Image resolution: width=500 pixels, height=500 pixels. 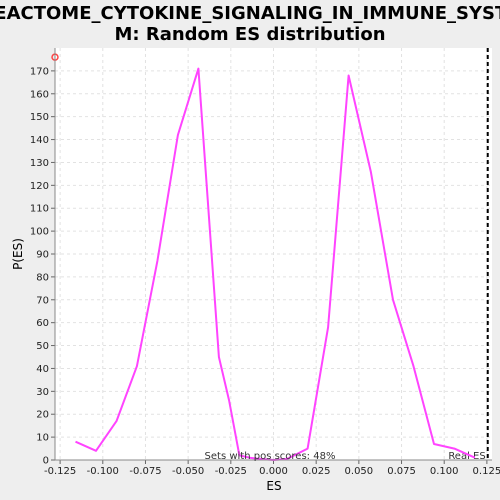 I want to click on x-tick-label: -0.025, so click(x=231, y=471).